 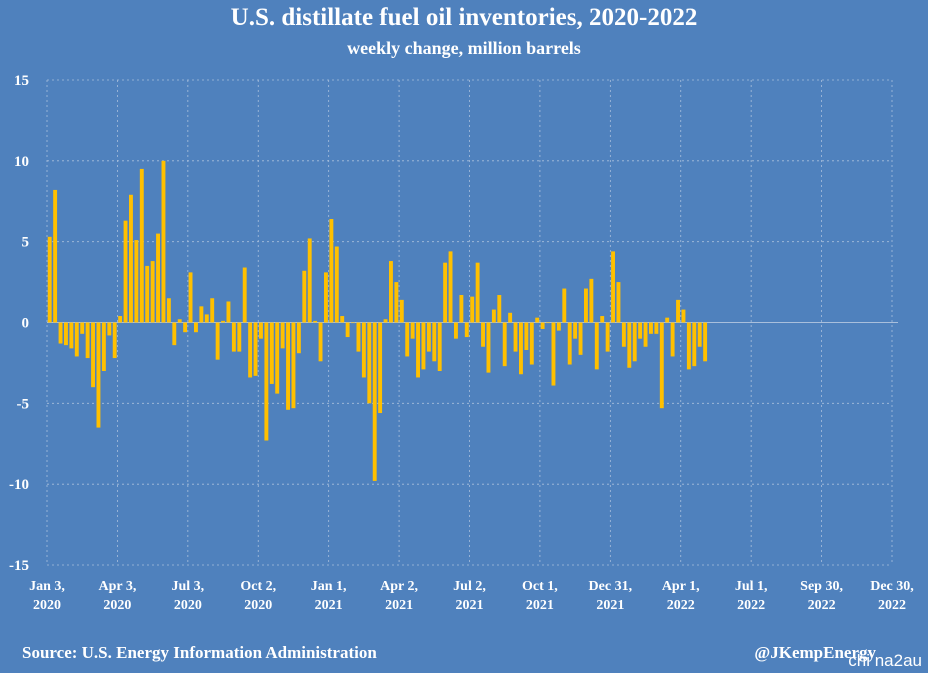 What do you see at coordinates (681, 586) in the screenshot?
I see `x-tick-label: Apr 1,` at bounding box center [681, 586].